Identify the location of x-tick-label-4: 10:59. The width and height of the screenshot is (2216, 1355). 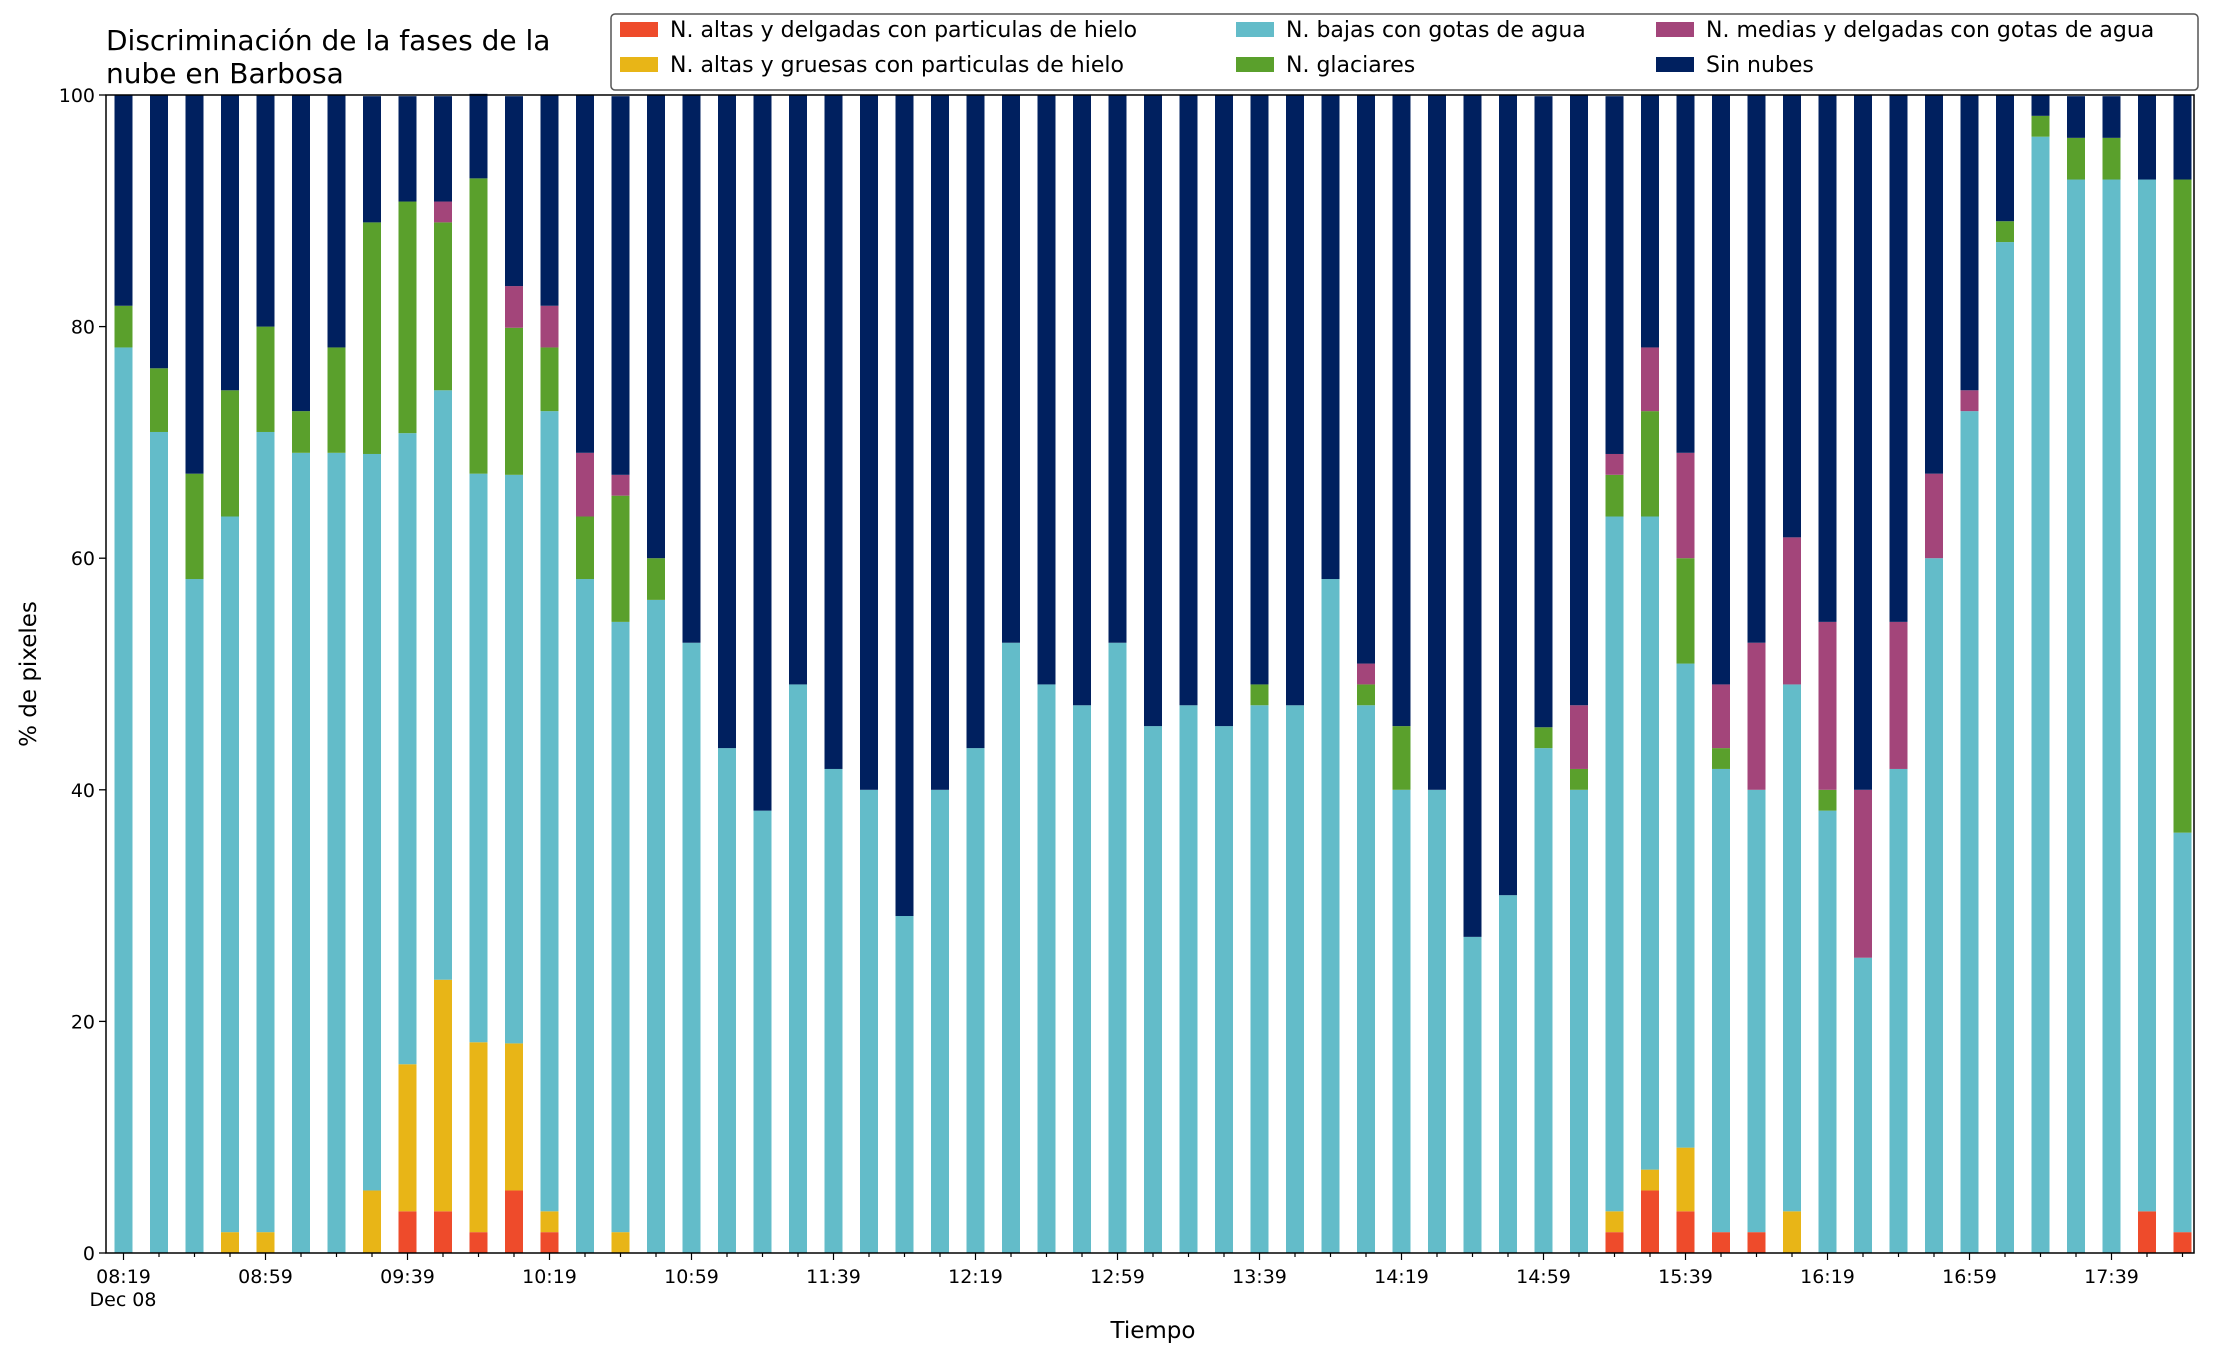
(691, 1277).